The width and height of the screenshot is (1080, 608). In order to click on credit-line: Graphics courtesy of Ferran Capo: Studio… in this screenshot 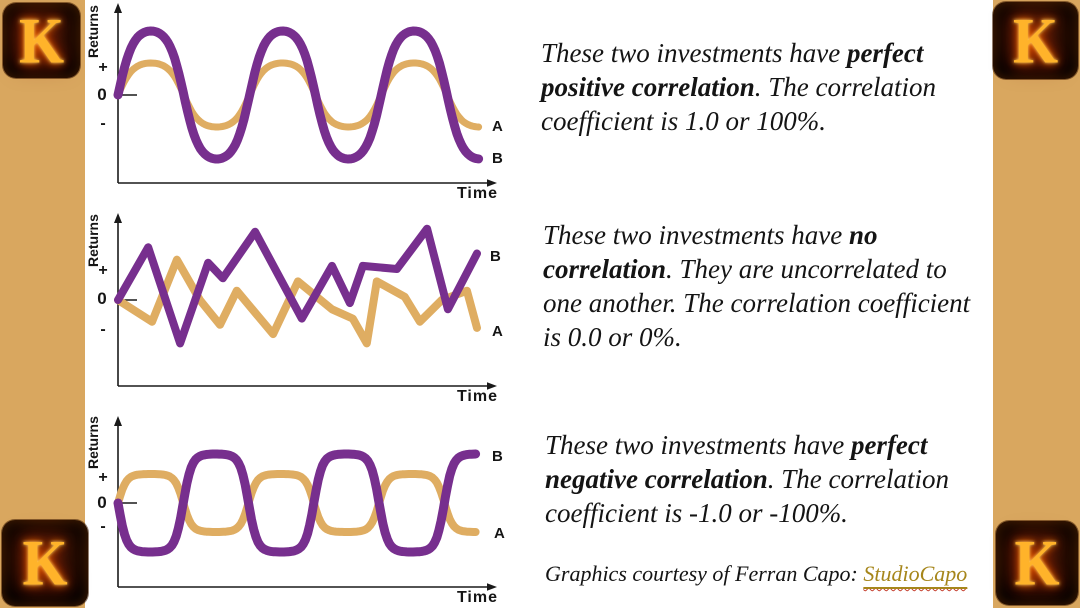, I will do `click(767, 574)`.